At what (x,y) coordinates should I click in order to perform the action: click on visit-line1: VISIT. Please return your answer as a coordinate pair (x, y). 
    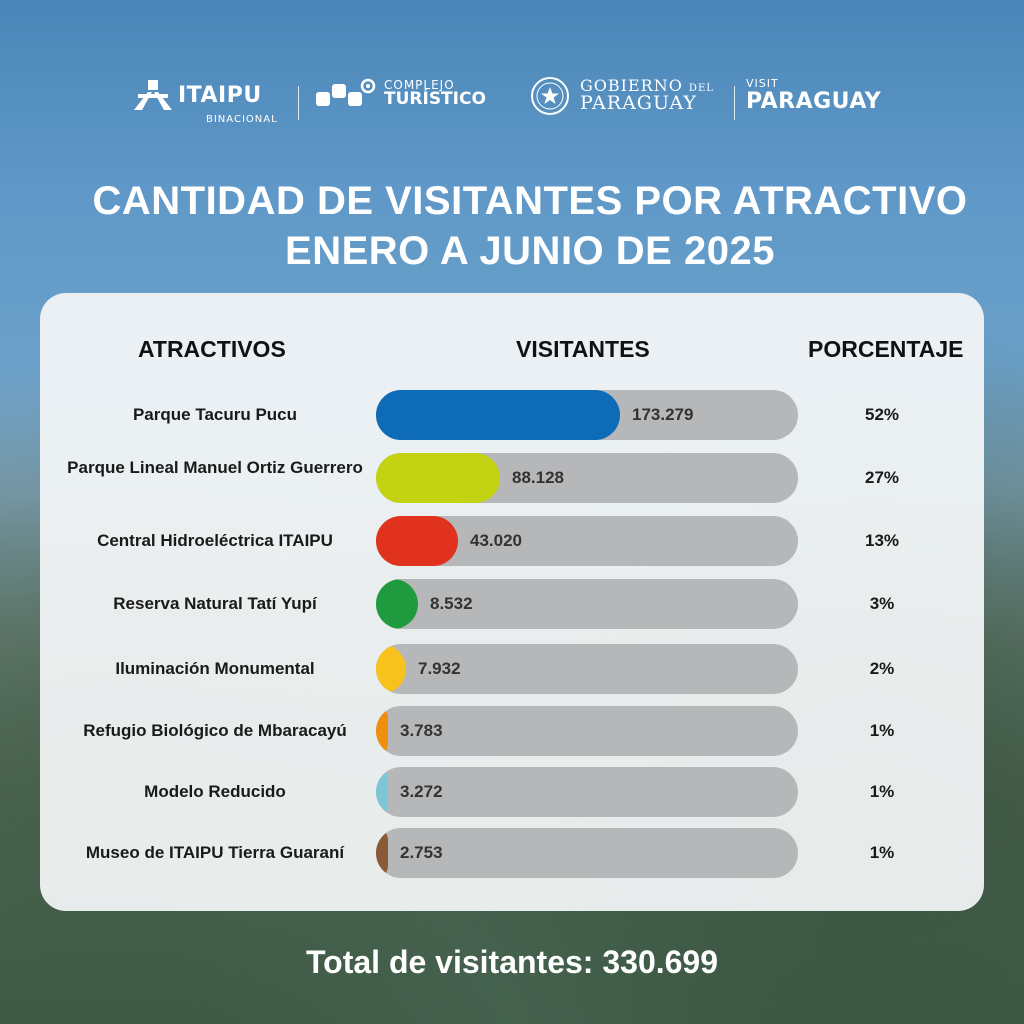
    Looking at the image, I should click on (762, 83).